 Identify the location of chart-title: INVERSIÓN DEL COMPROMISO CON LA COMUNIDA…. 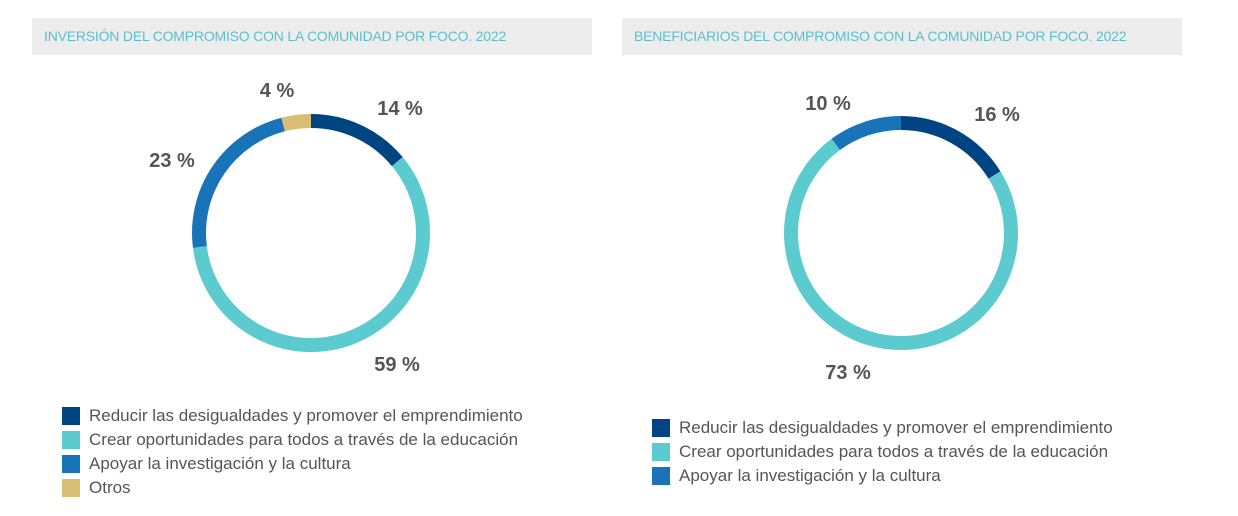
(312, 36).